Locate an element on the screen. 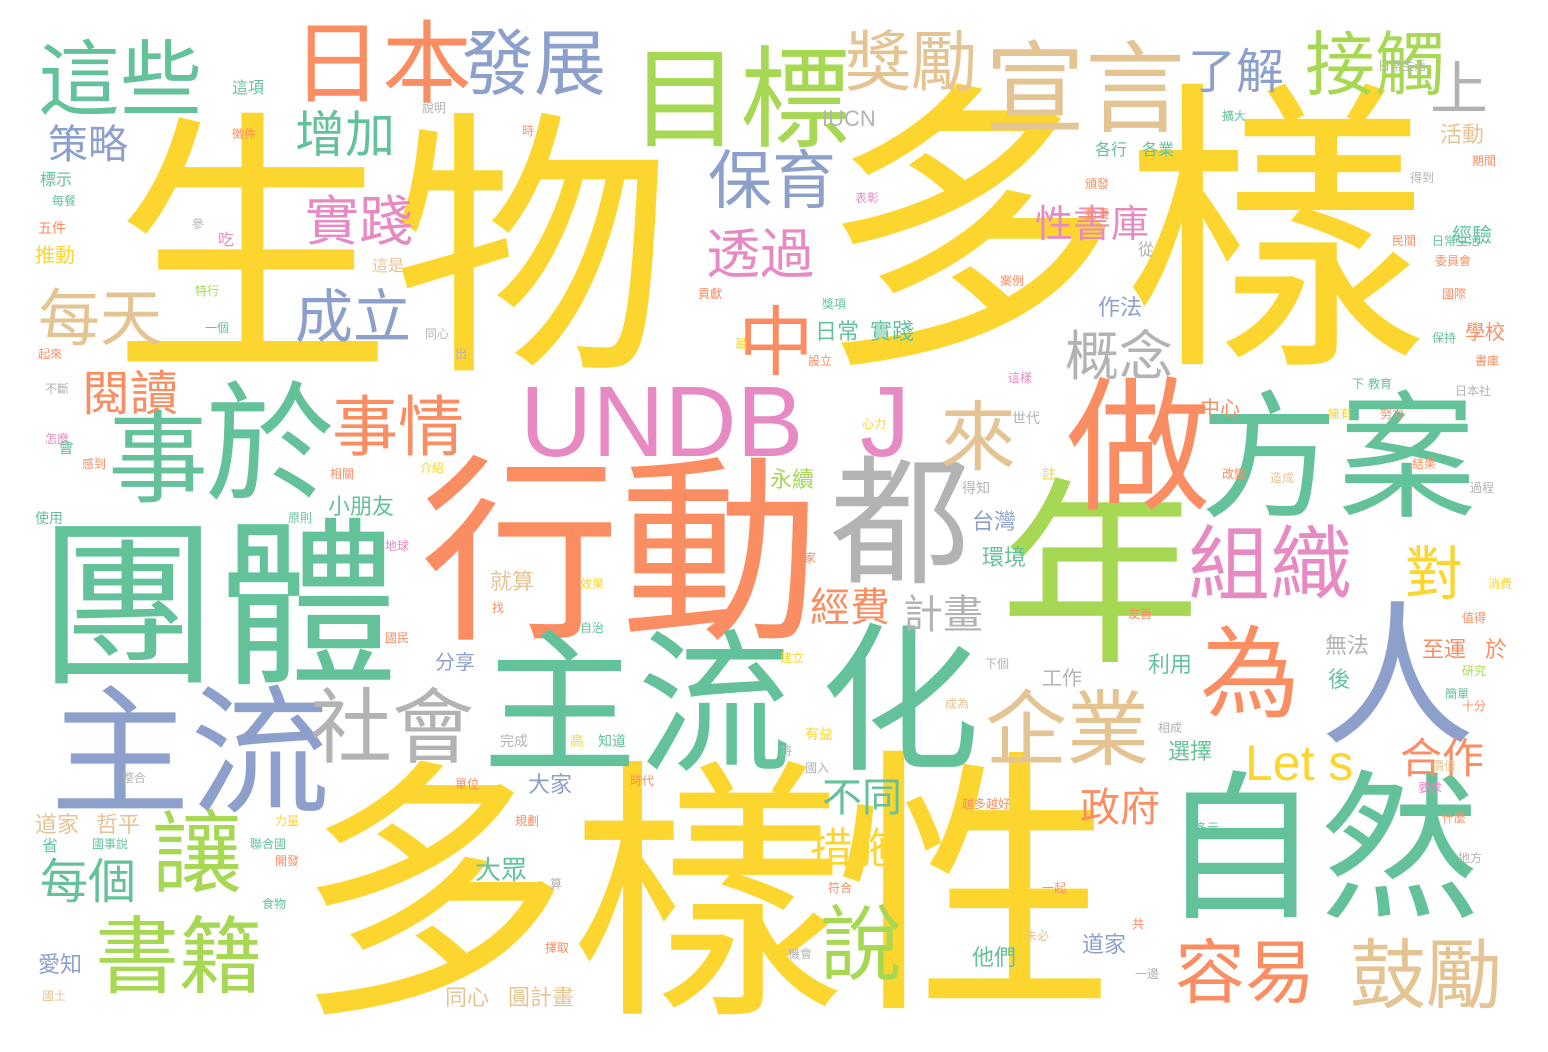 The height and width of the screenshot is (1052, 1548). word-zheyang: 這樣 is located at coordinates (1020, 378).